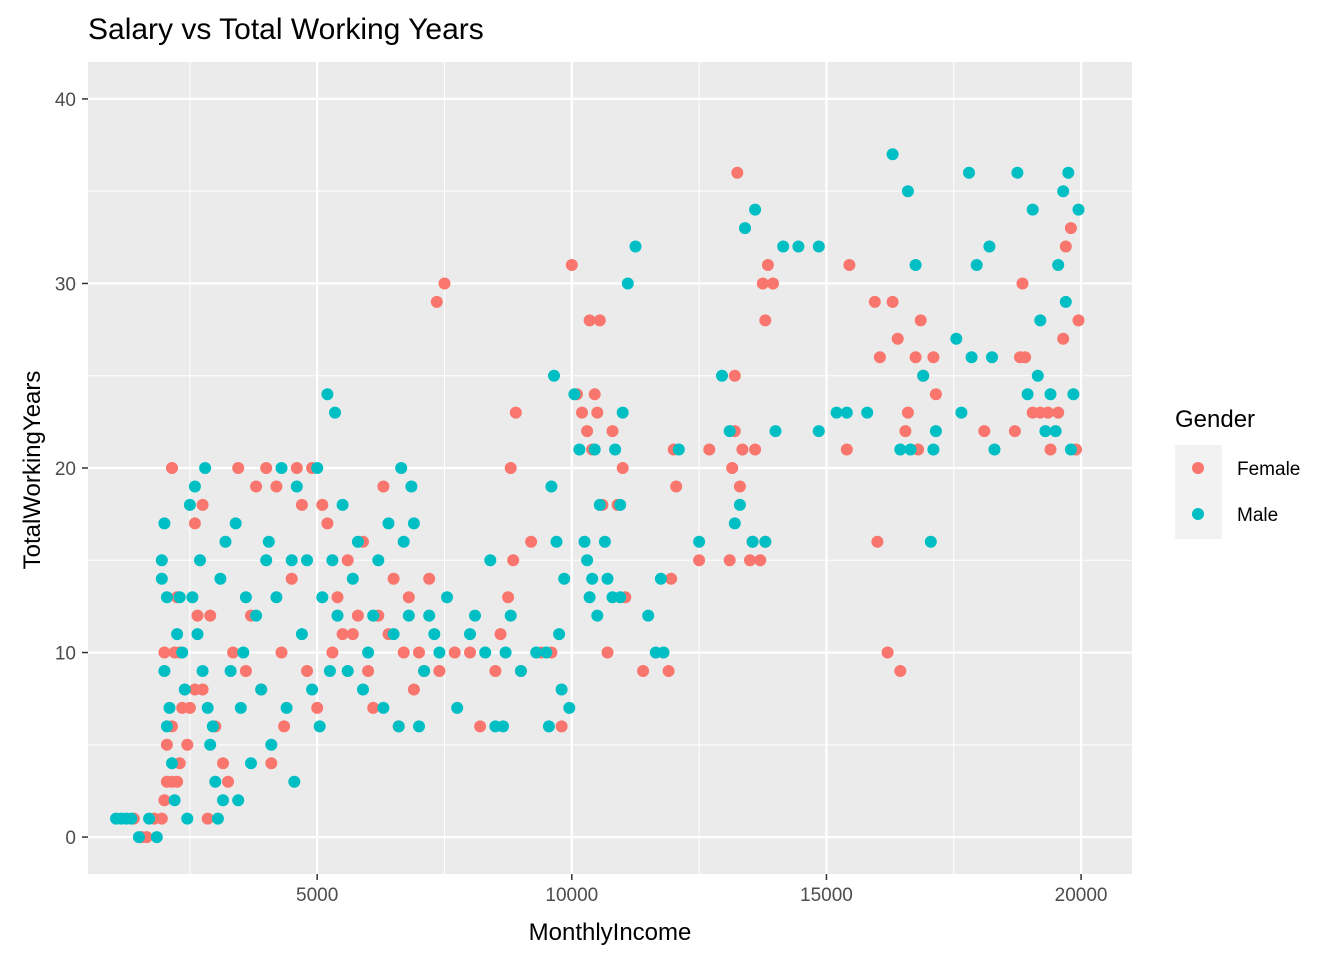  What do you see at coordinates (65, 284) in the screenshot?
I see `y-tick-label: 30` at bounding box center [65, 284].